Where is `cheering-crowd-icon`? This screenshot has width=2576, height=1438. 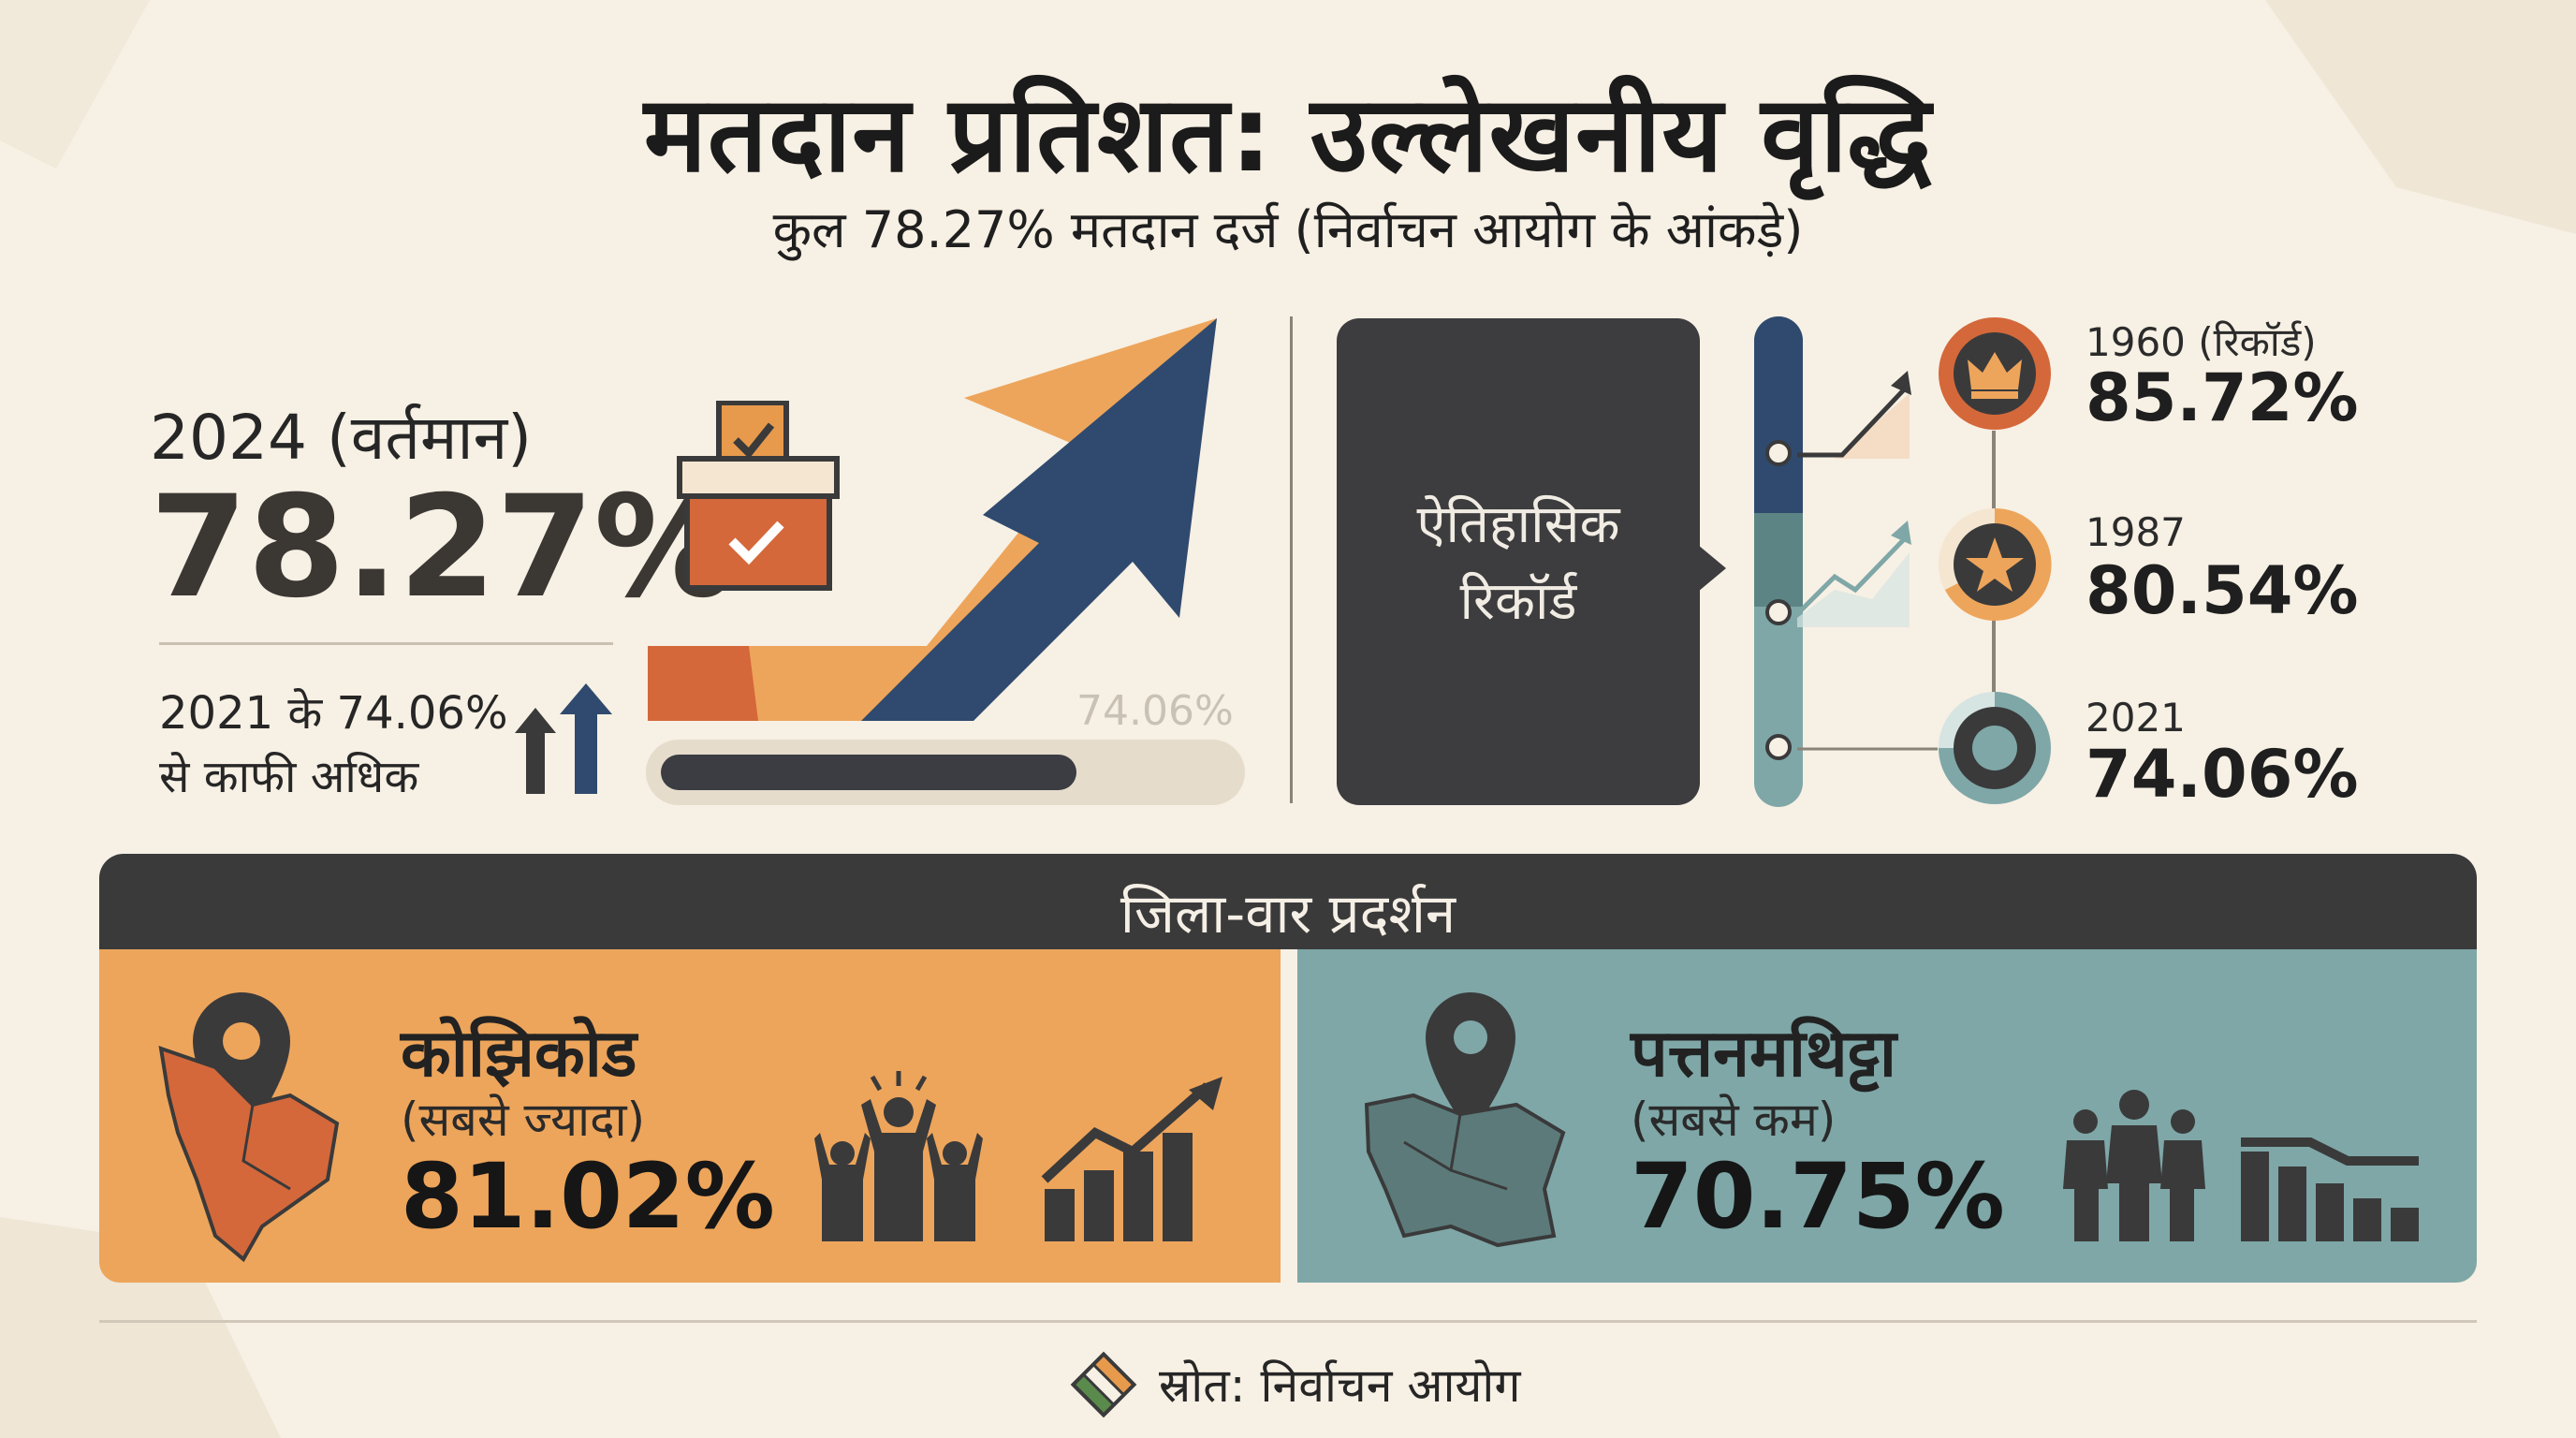 cheering-crowd-icon is located at coordinates (898, 1156).